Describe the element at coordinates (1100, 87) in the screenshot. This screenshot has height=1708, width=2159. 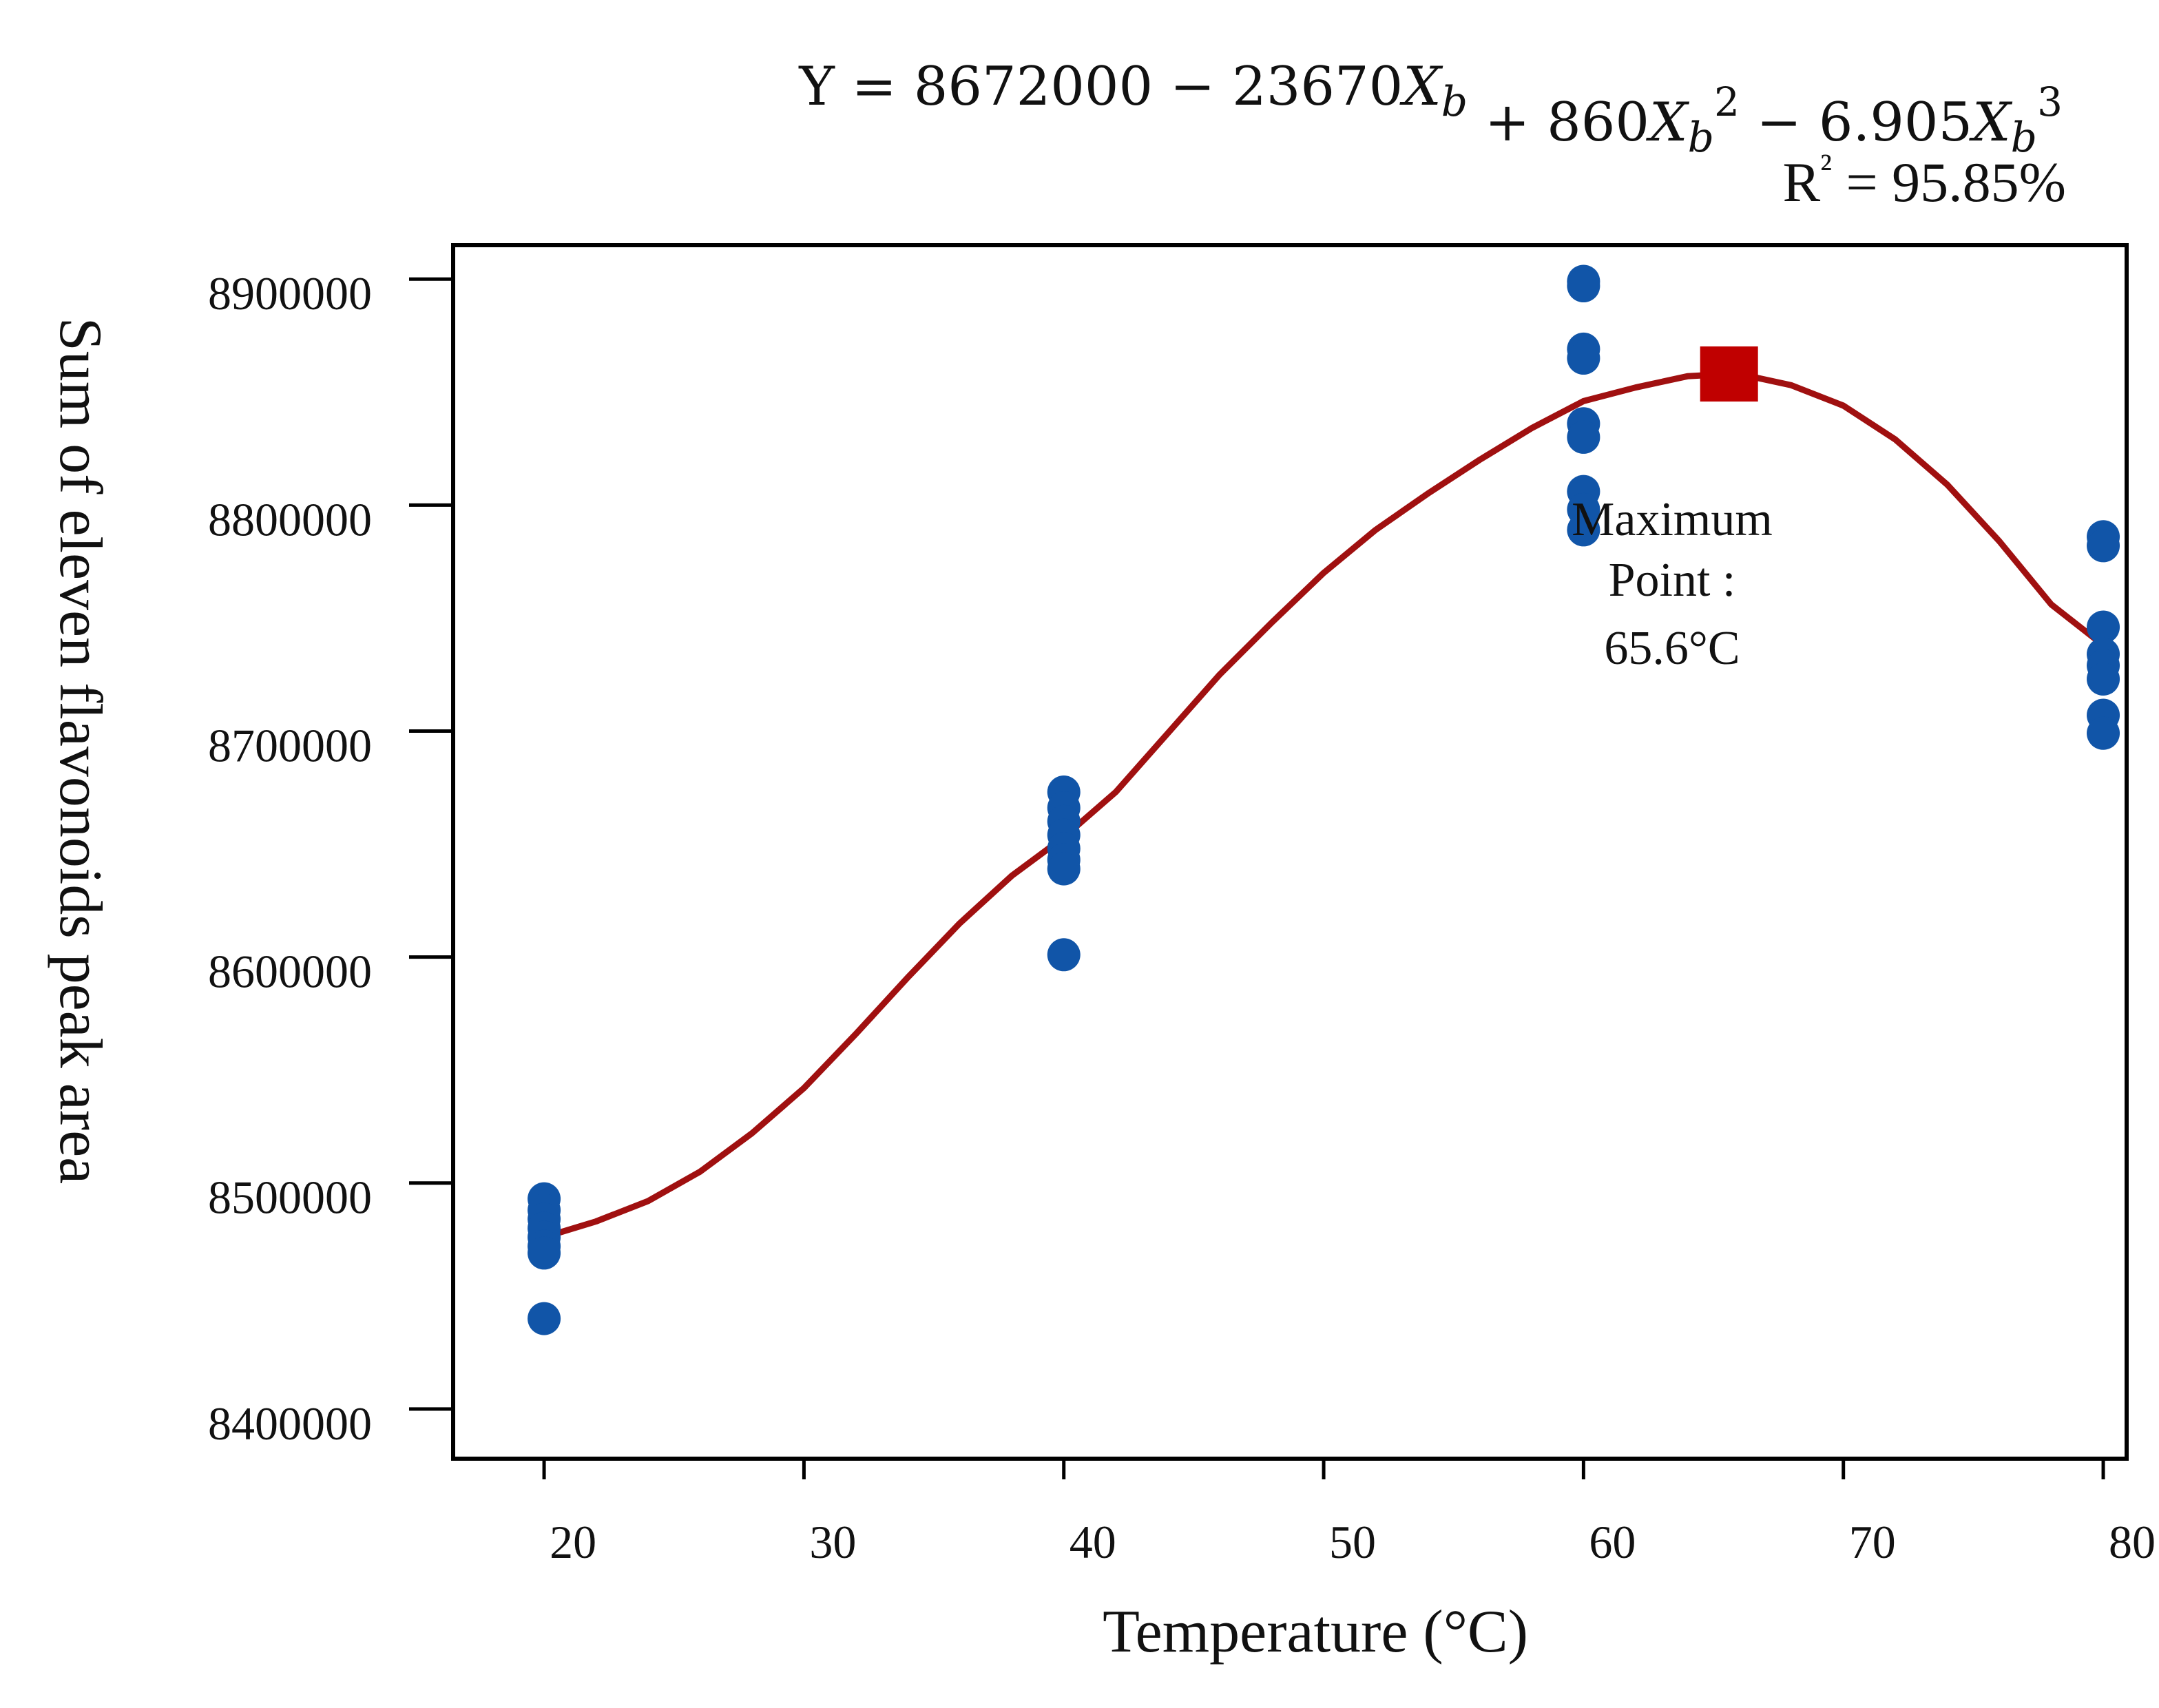
I see `equation-part: Y = 8672000 − 23670` at that location.